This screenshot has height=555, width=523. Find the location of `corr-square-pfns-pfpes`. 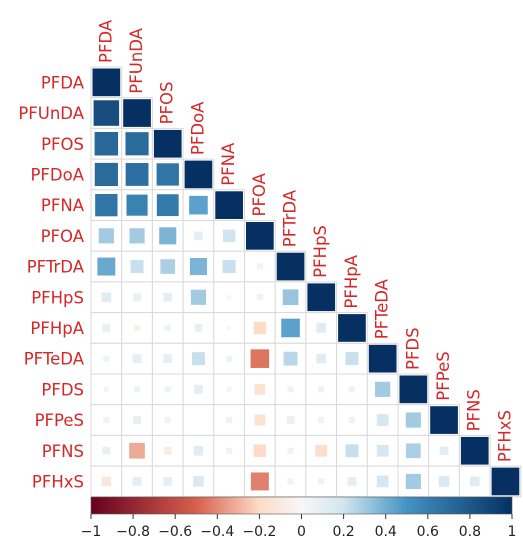

corr-square-pfns-pfpes is located at coordinates (444, 451).